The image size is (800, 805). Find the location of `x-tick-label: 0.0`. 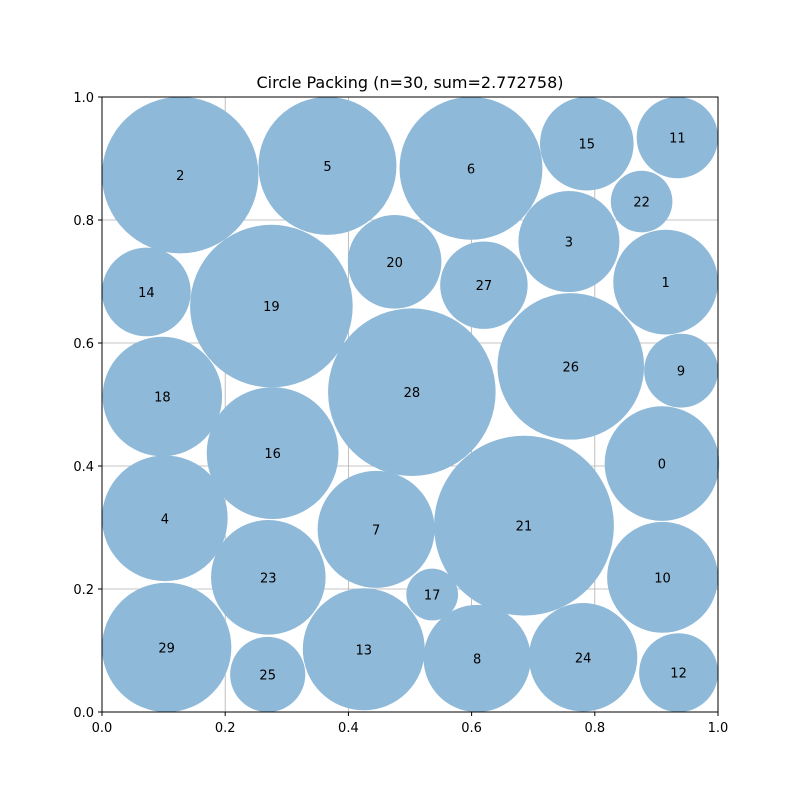

x-tick-label: 0.0 is located at coordinates (102, 728).